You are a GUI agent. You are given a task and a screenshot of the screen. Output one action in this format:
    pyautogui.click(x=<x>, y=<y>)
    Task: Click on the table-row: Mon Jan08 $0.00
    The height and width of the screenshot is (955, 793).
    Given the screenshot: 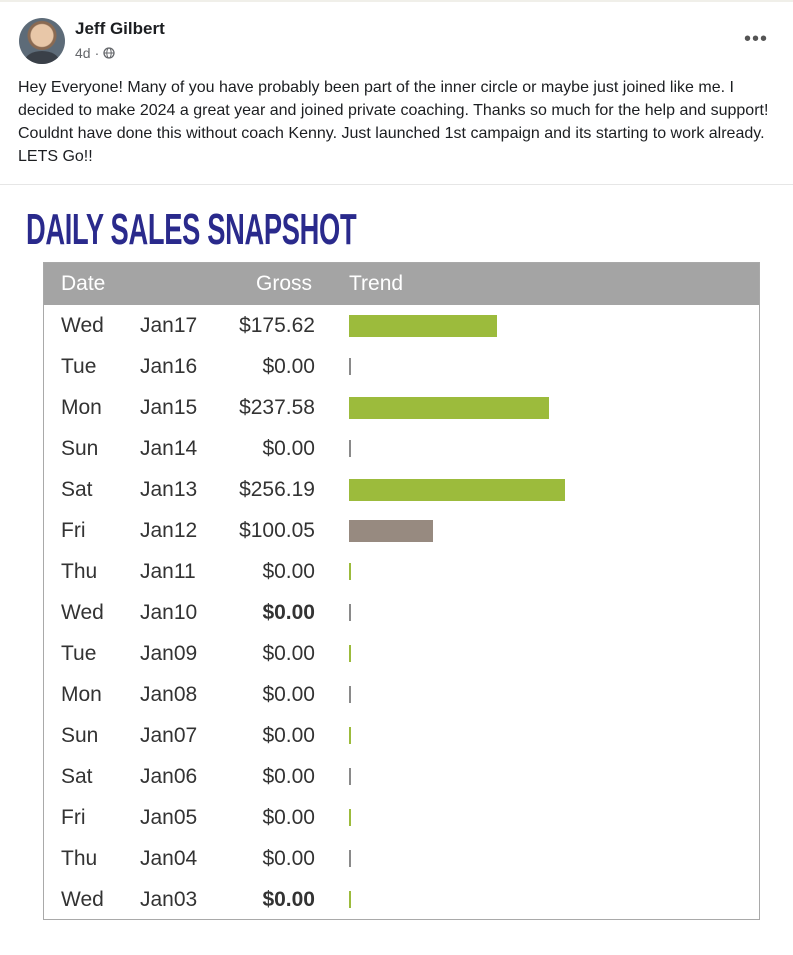 What is the action you would take?
    pyautogui.click(x=401, y=694)
    